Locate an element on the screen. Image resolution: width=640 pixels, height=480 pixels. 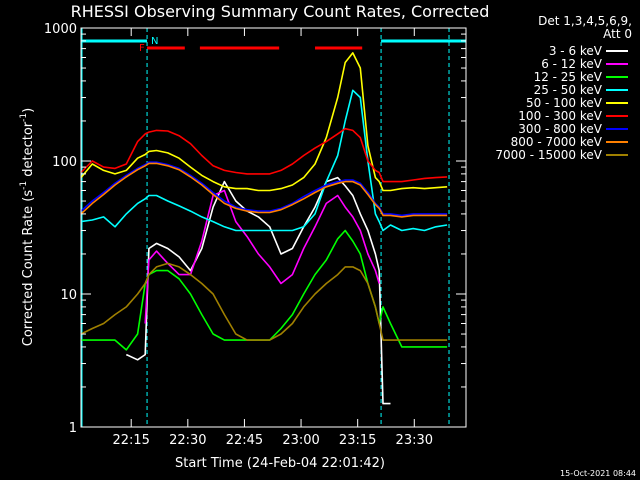
footer-timestamp: 15-Oct-2021 08:44 is located at coordinates (598, 473).